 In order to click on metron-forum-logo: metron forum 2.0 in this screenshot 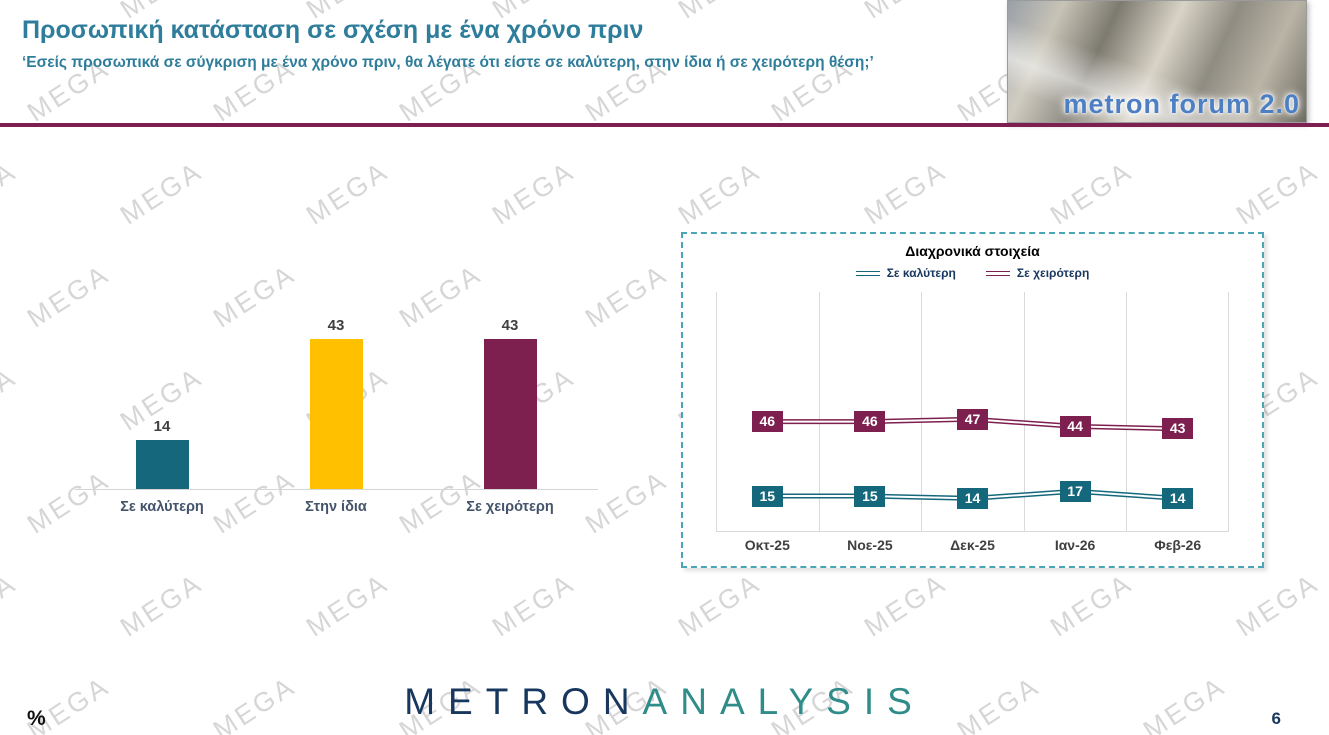, I will do `click(1157, 61)`.